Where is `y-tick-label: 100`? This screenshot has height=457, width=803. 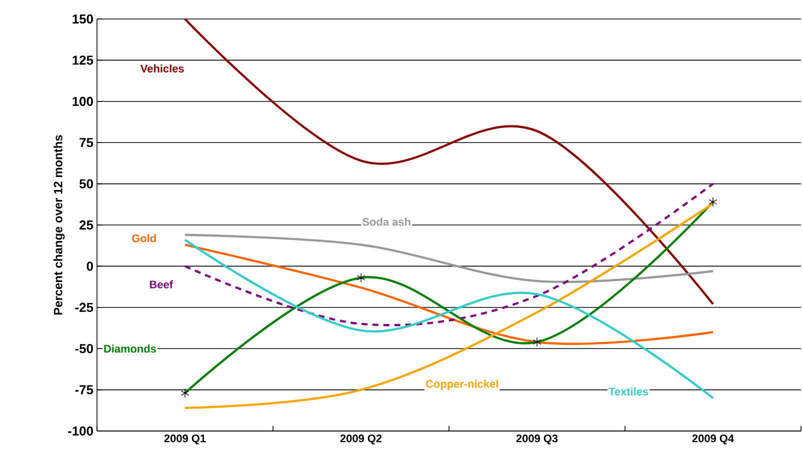
y-tick-label: 100 is located at coordinates (82, 101).